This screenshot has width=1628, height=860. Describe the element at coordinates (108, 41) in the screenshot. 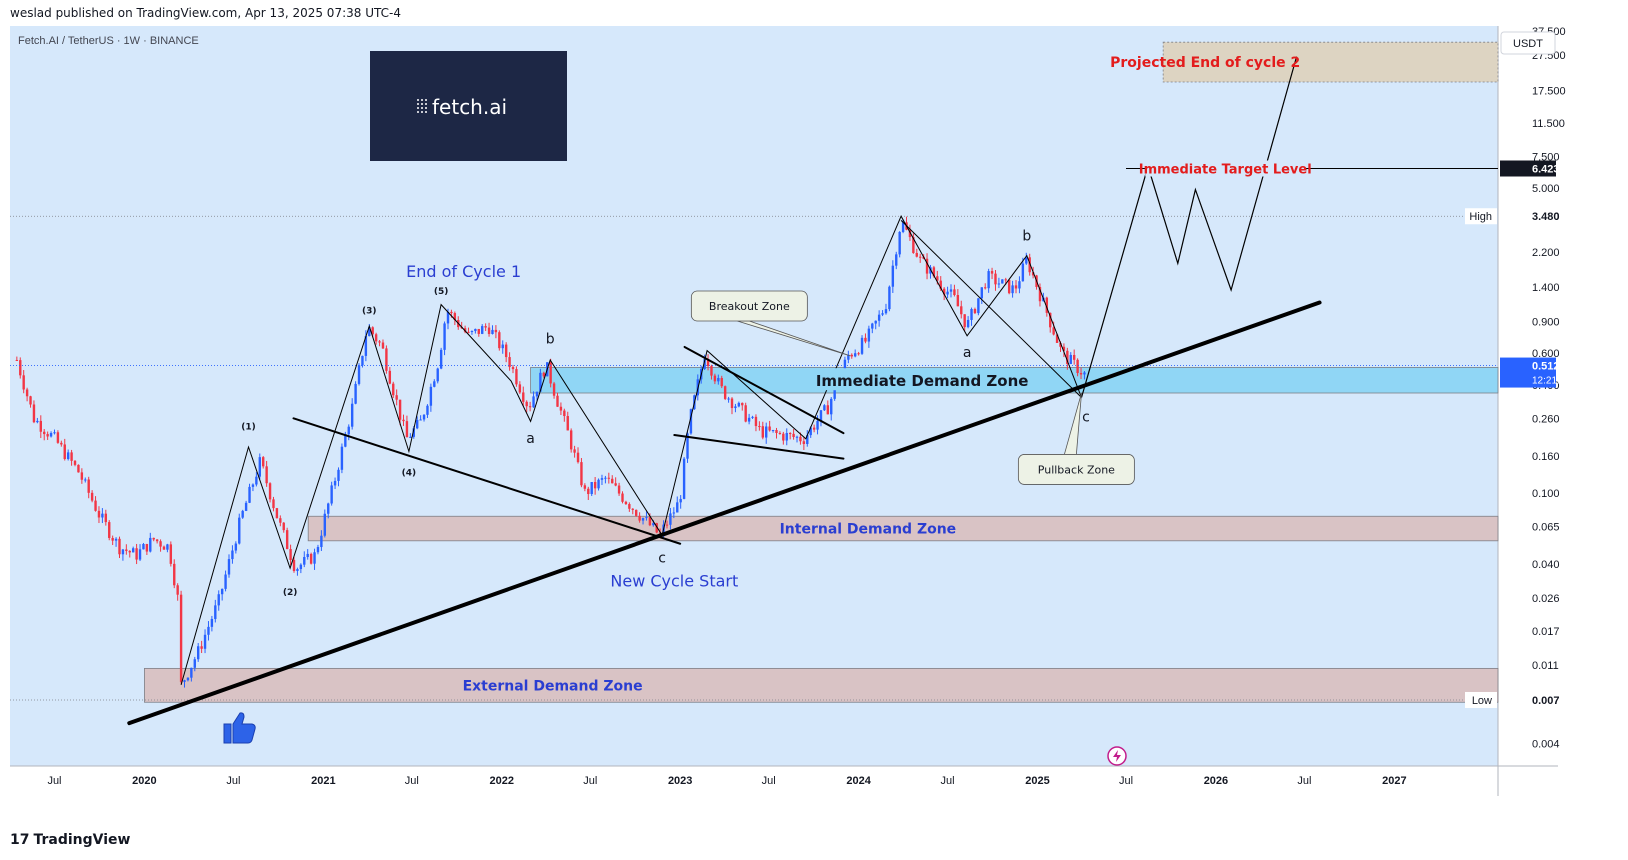

I see `symbol-label: Fetch.AI / TetherUS · 1W · BINANCE` at that location.